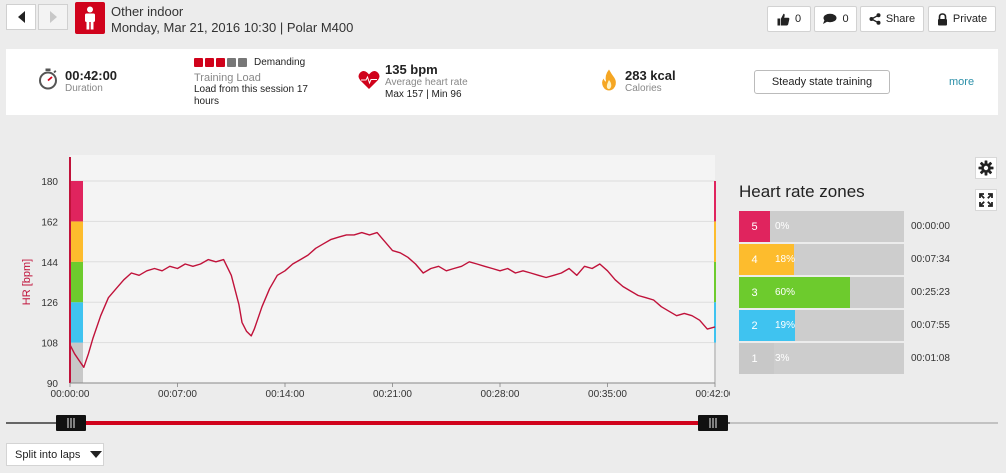 This screenshot has width=1006, height=473. I want to click on previous-session-button, so click(21, 17).